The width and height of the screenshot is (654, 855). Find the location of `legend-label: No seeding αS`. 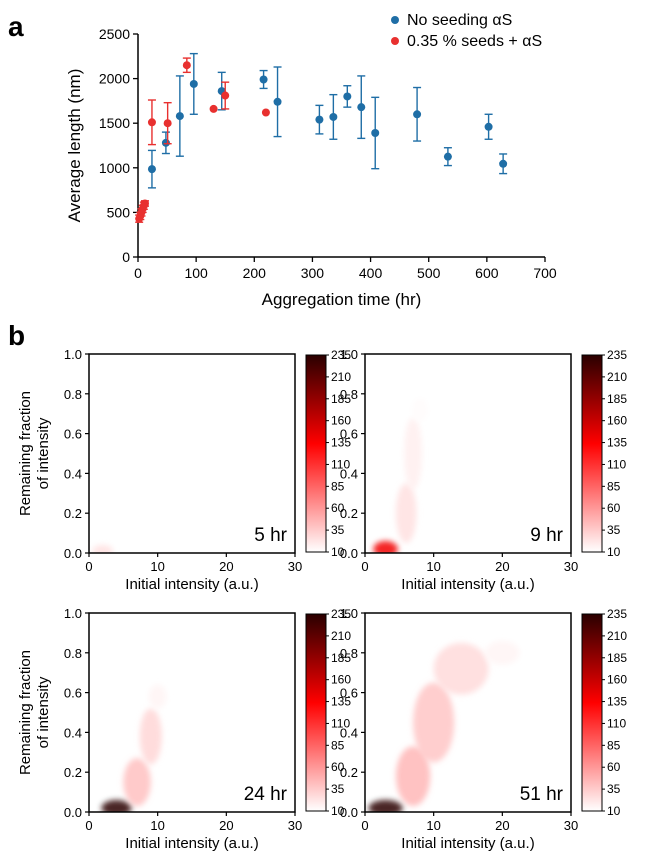

legend-label: No seeding αS is located at coordinates (459, 20).